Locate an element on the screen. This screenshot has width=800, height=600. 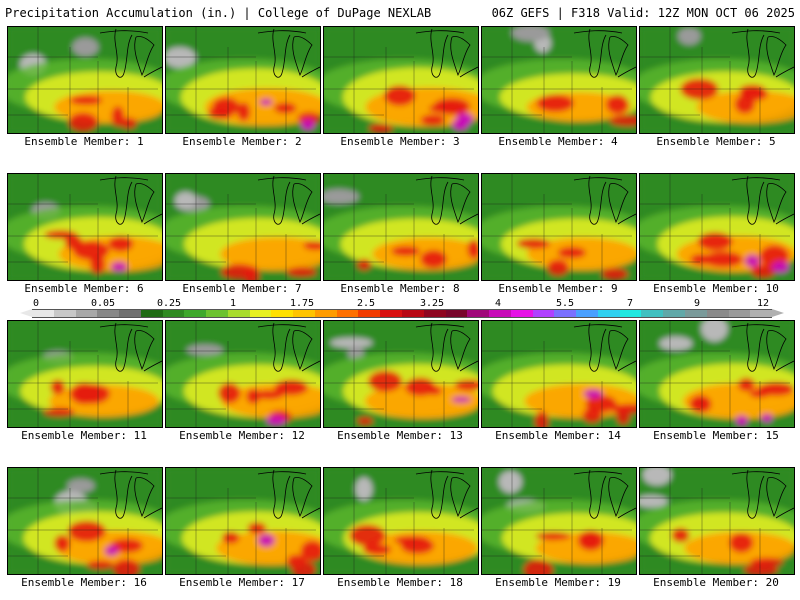
ensemble-member-label: Ensemble Member: 4 is located at coordinates (558, 141).